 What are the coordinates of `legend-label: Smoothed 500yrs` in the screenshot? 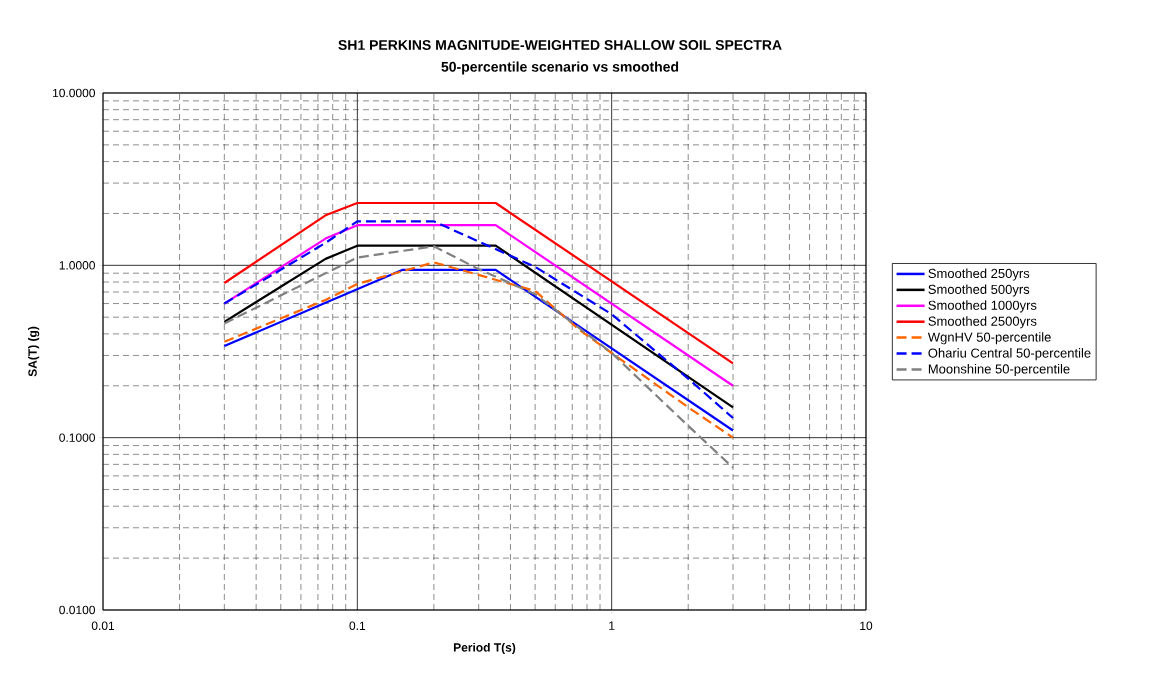 It's located at (979, 290).